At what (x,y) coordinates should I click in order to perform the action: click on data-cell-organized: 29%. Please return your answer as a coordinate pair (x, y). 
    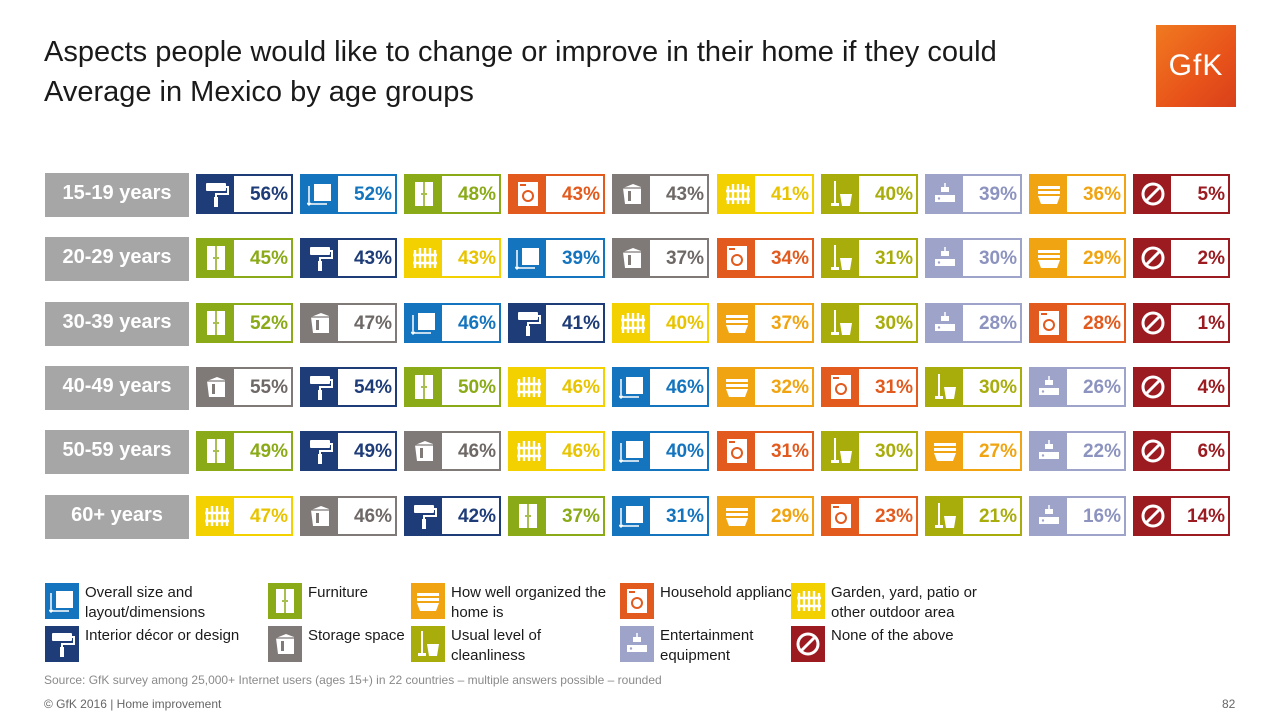
    Looking at the image, I should click on (765, 516).